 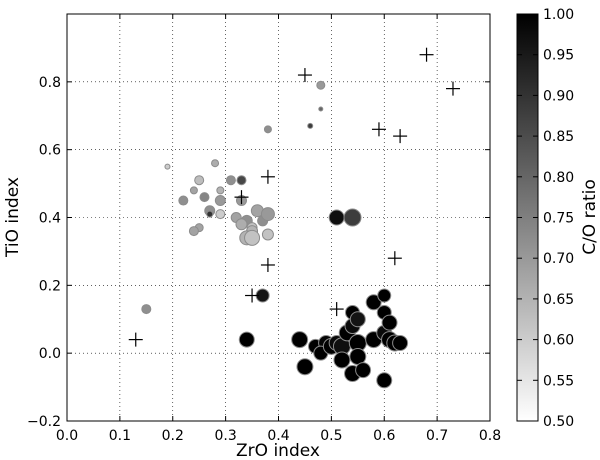 What do you see at coordinates (558, 56) in the screenshot?
I see `colorbar-tick-label: 0.95` at bounding box center [558, 56].